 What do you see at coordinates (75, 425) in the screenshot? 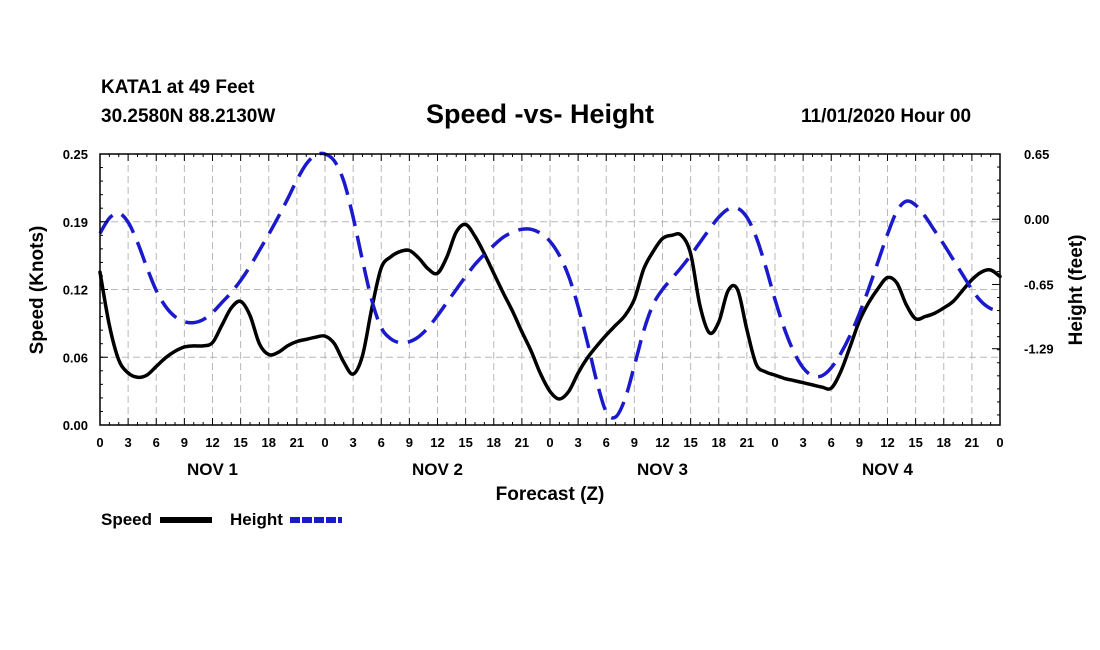
I see `y-left-tick-label: 0.00` at bounding box center [75, 425].